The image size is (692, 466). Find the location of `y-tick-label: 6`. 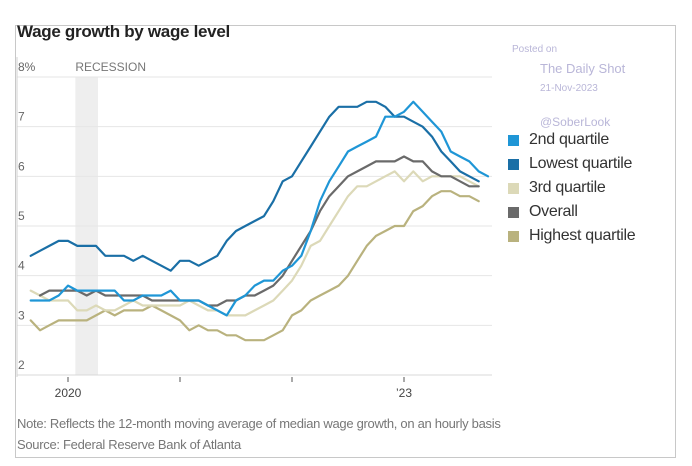

y-tick-label: 6 is located at coordinates (21, 166).